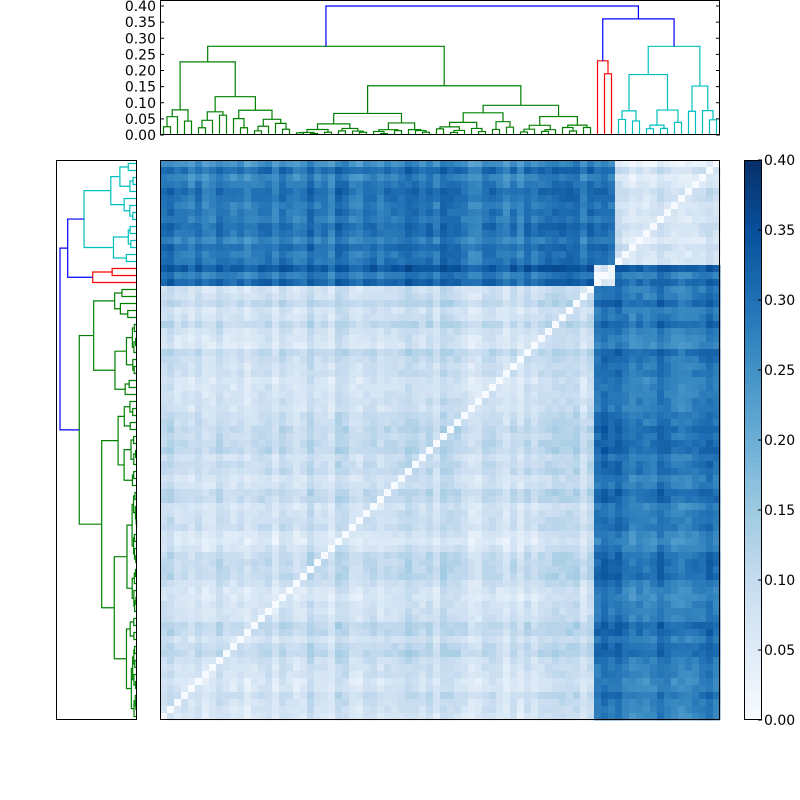 The height and width of the screenshot is (800, 800). I want to click on dendrogram-link, so click(449, 128).